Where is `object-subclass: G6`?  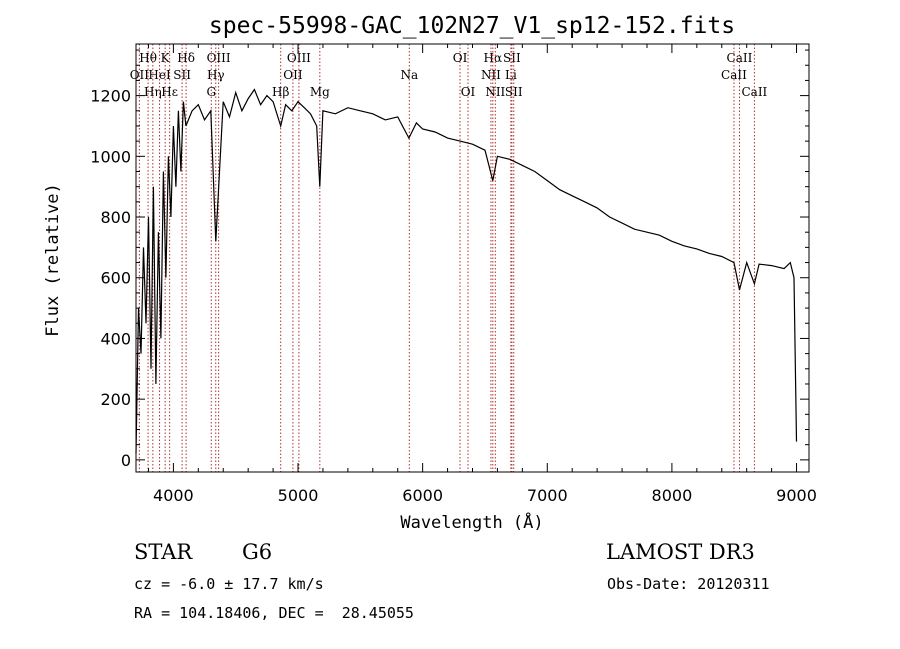 object-subclass: G6 is located at coordinates (257, 552).